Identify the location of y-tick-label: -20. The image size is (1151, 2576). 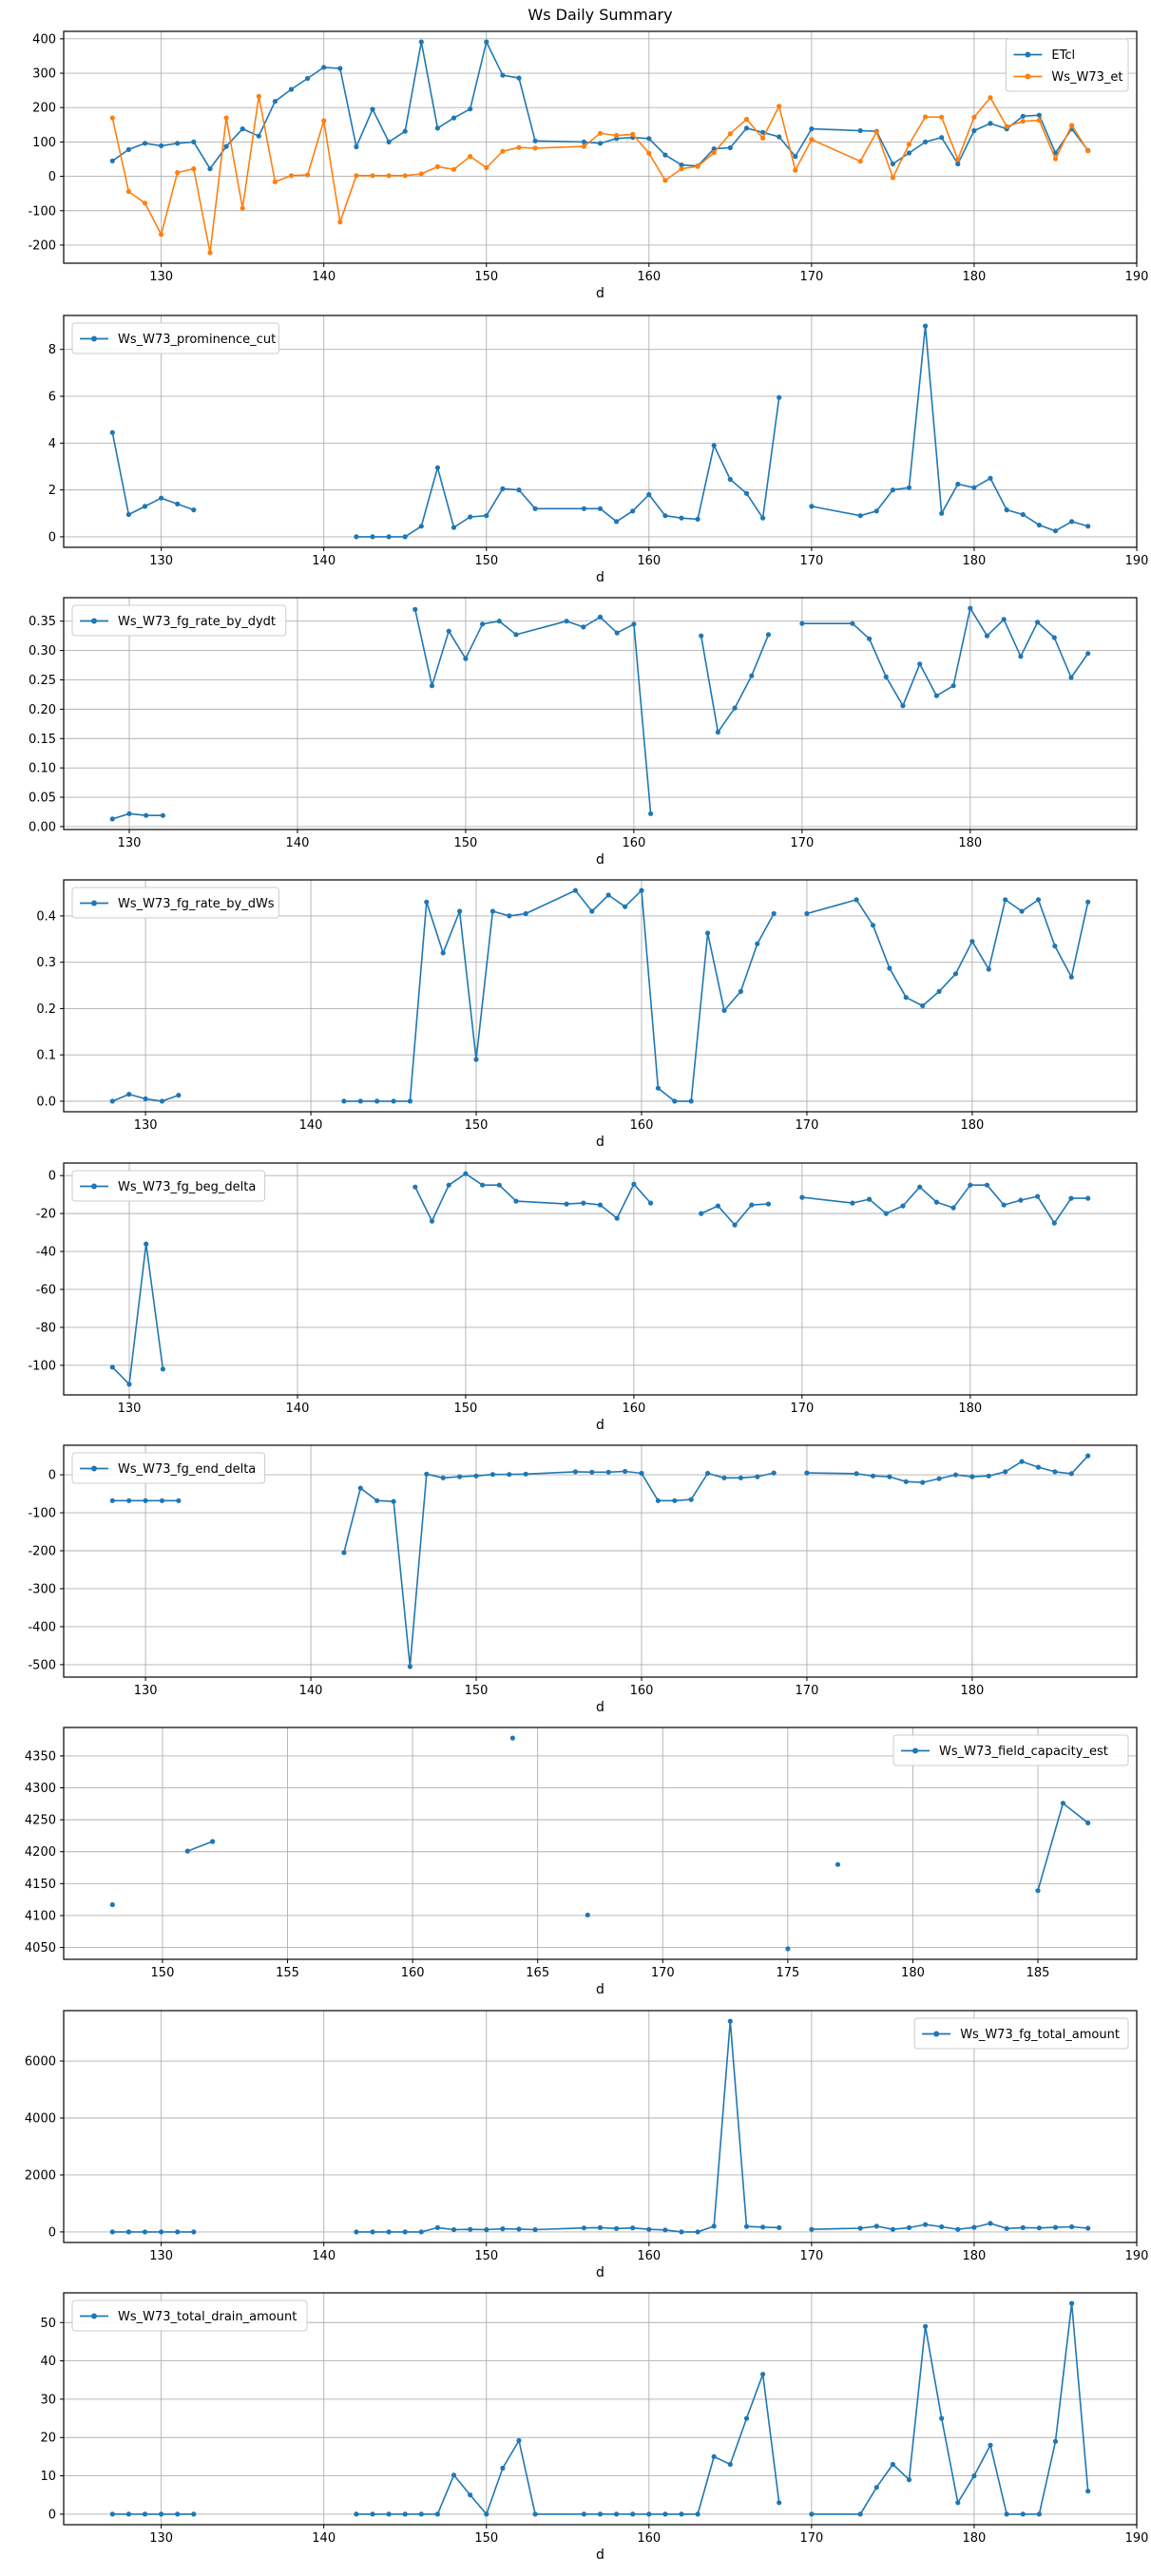
(46, 1215).